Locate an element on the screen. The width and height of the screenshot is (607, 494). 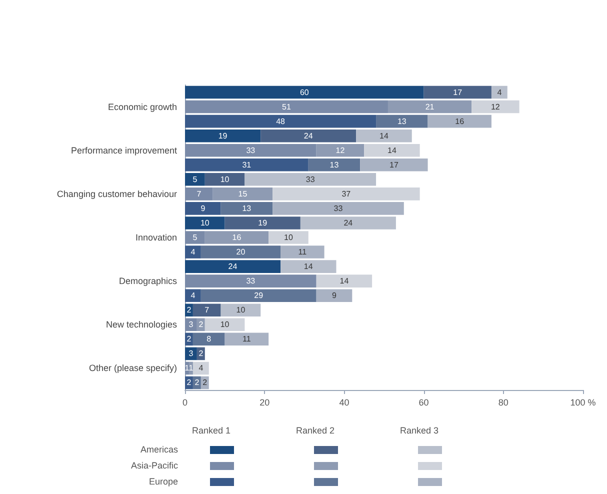
data-label: 9 is located at coordinates (203, 208).